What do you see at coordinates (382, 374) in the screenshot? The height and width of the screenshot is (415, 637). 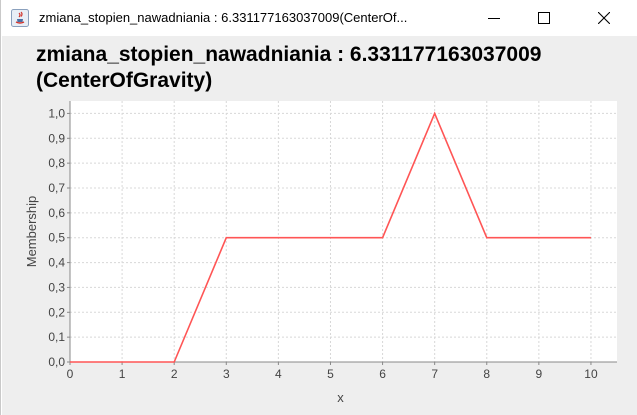 I see `x-tick-label: 6` at bounding box center [382, 374].